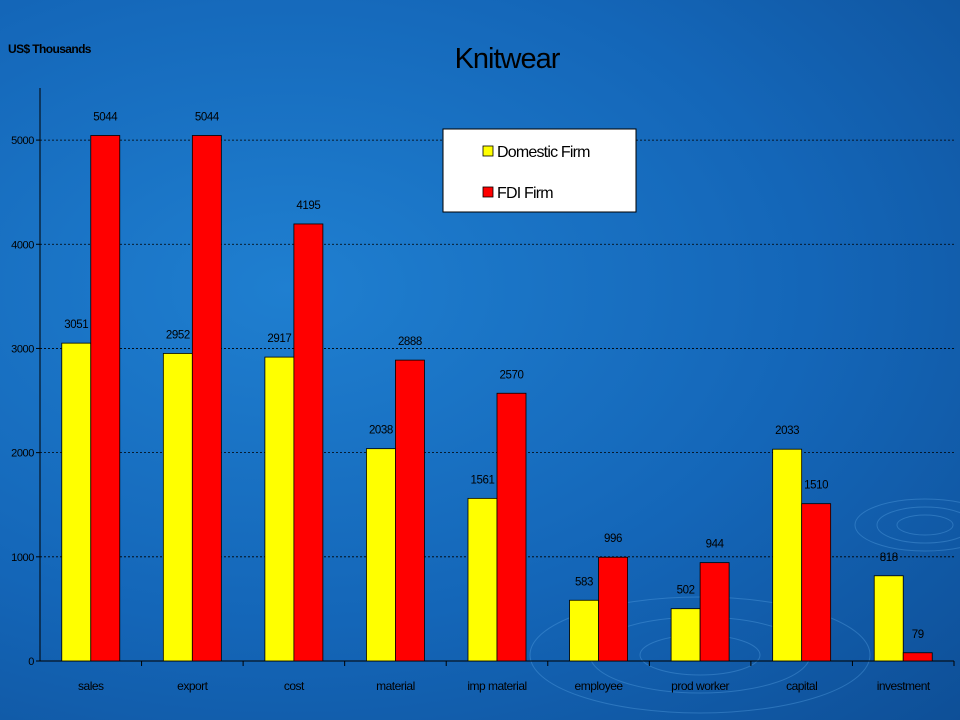  I want to click on y-tick-label: 4000, so click(22, 245).